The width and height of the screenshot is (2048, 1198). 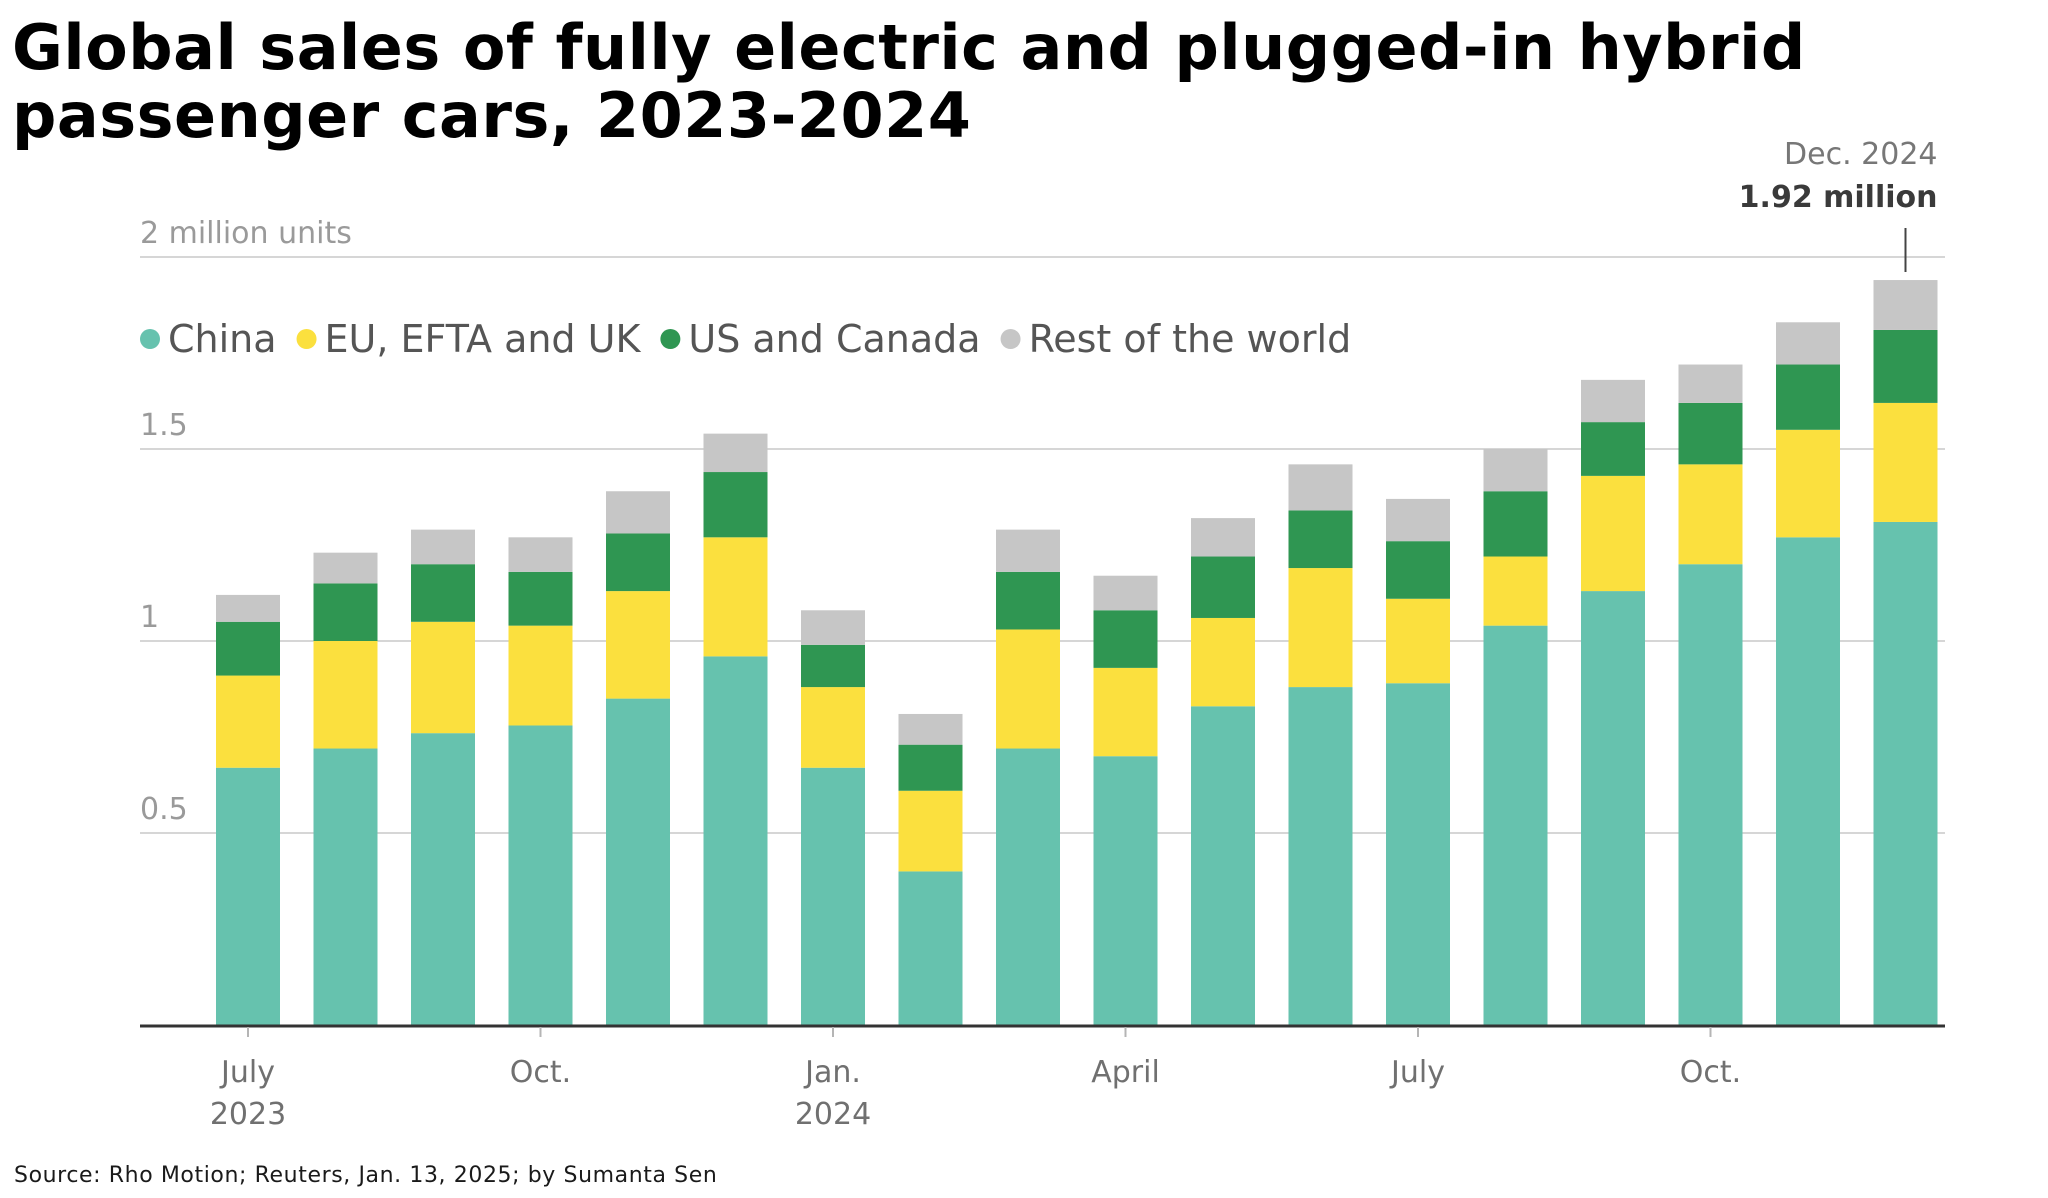 What do you see at coordinates (1042, 1078) in the screenshot?
I see `x-axis: July 2023 Oct. Jan. 2024 April July Oct.` at bounding box center [1042, 1078].